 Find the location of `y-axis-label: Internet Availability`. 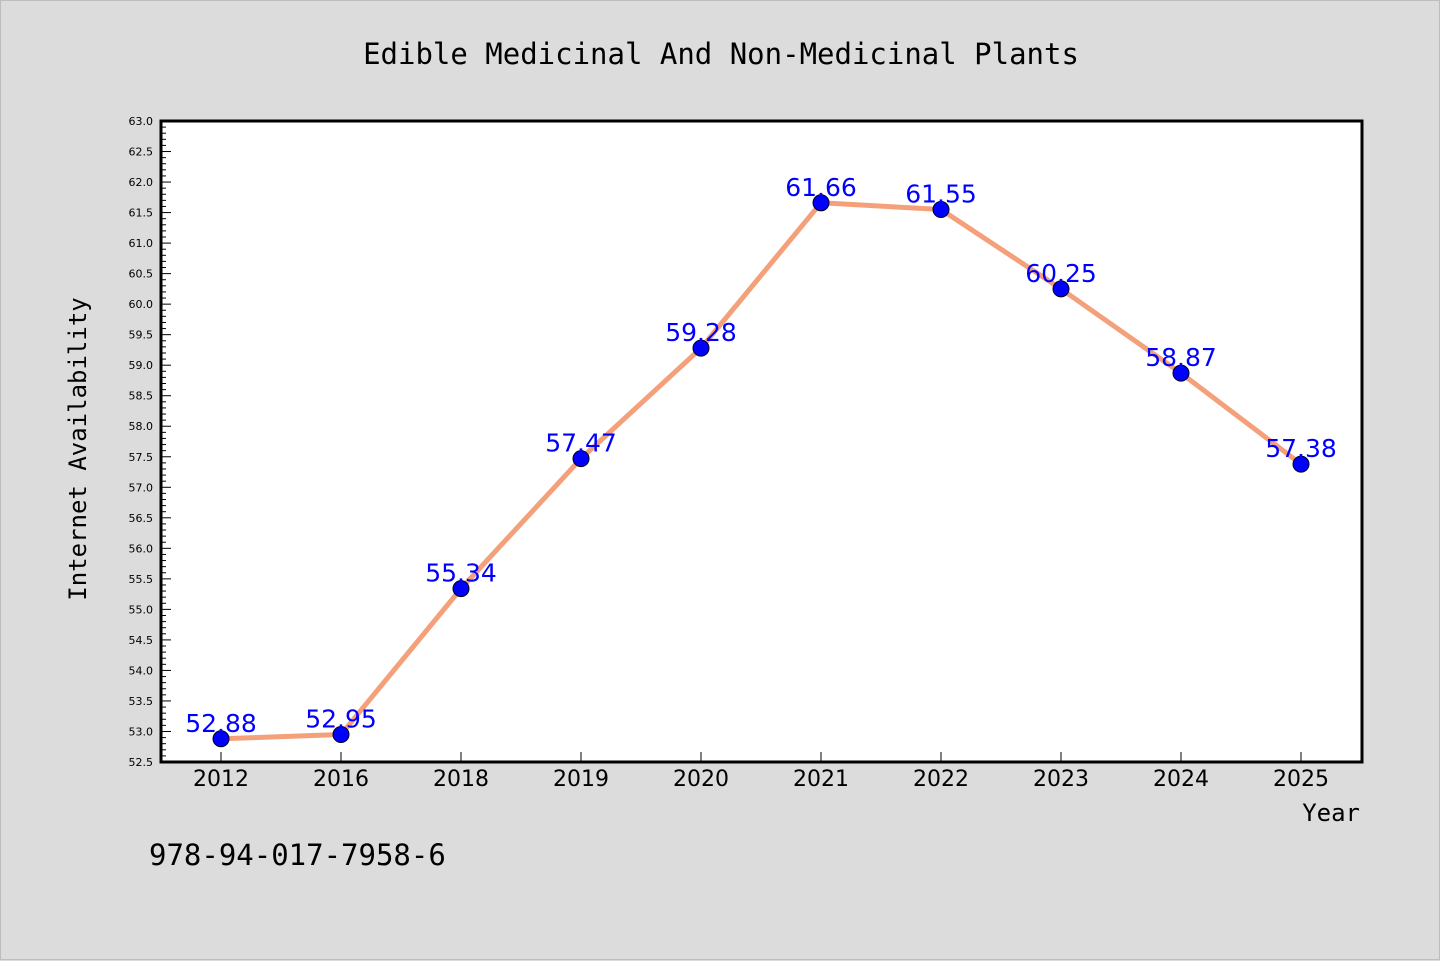

y-axis-label: Internet Availability is located at coordinates (78, 448).